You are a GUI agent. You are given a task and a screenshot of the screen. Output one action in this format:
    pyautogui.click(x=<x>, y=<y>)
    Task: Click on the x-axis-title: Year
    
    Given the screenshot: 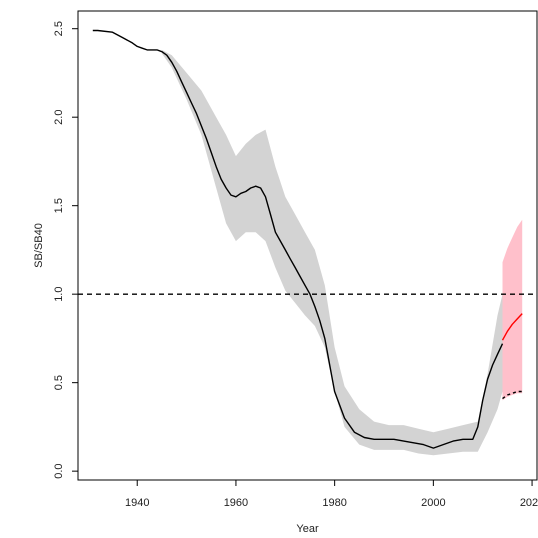 What is the action you would take?
    pyautogui.click(x=307, y=529)
    